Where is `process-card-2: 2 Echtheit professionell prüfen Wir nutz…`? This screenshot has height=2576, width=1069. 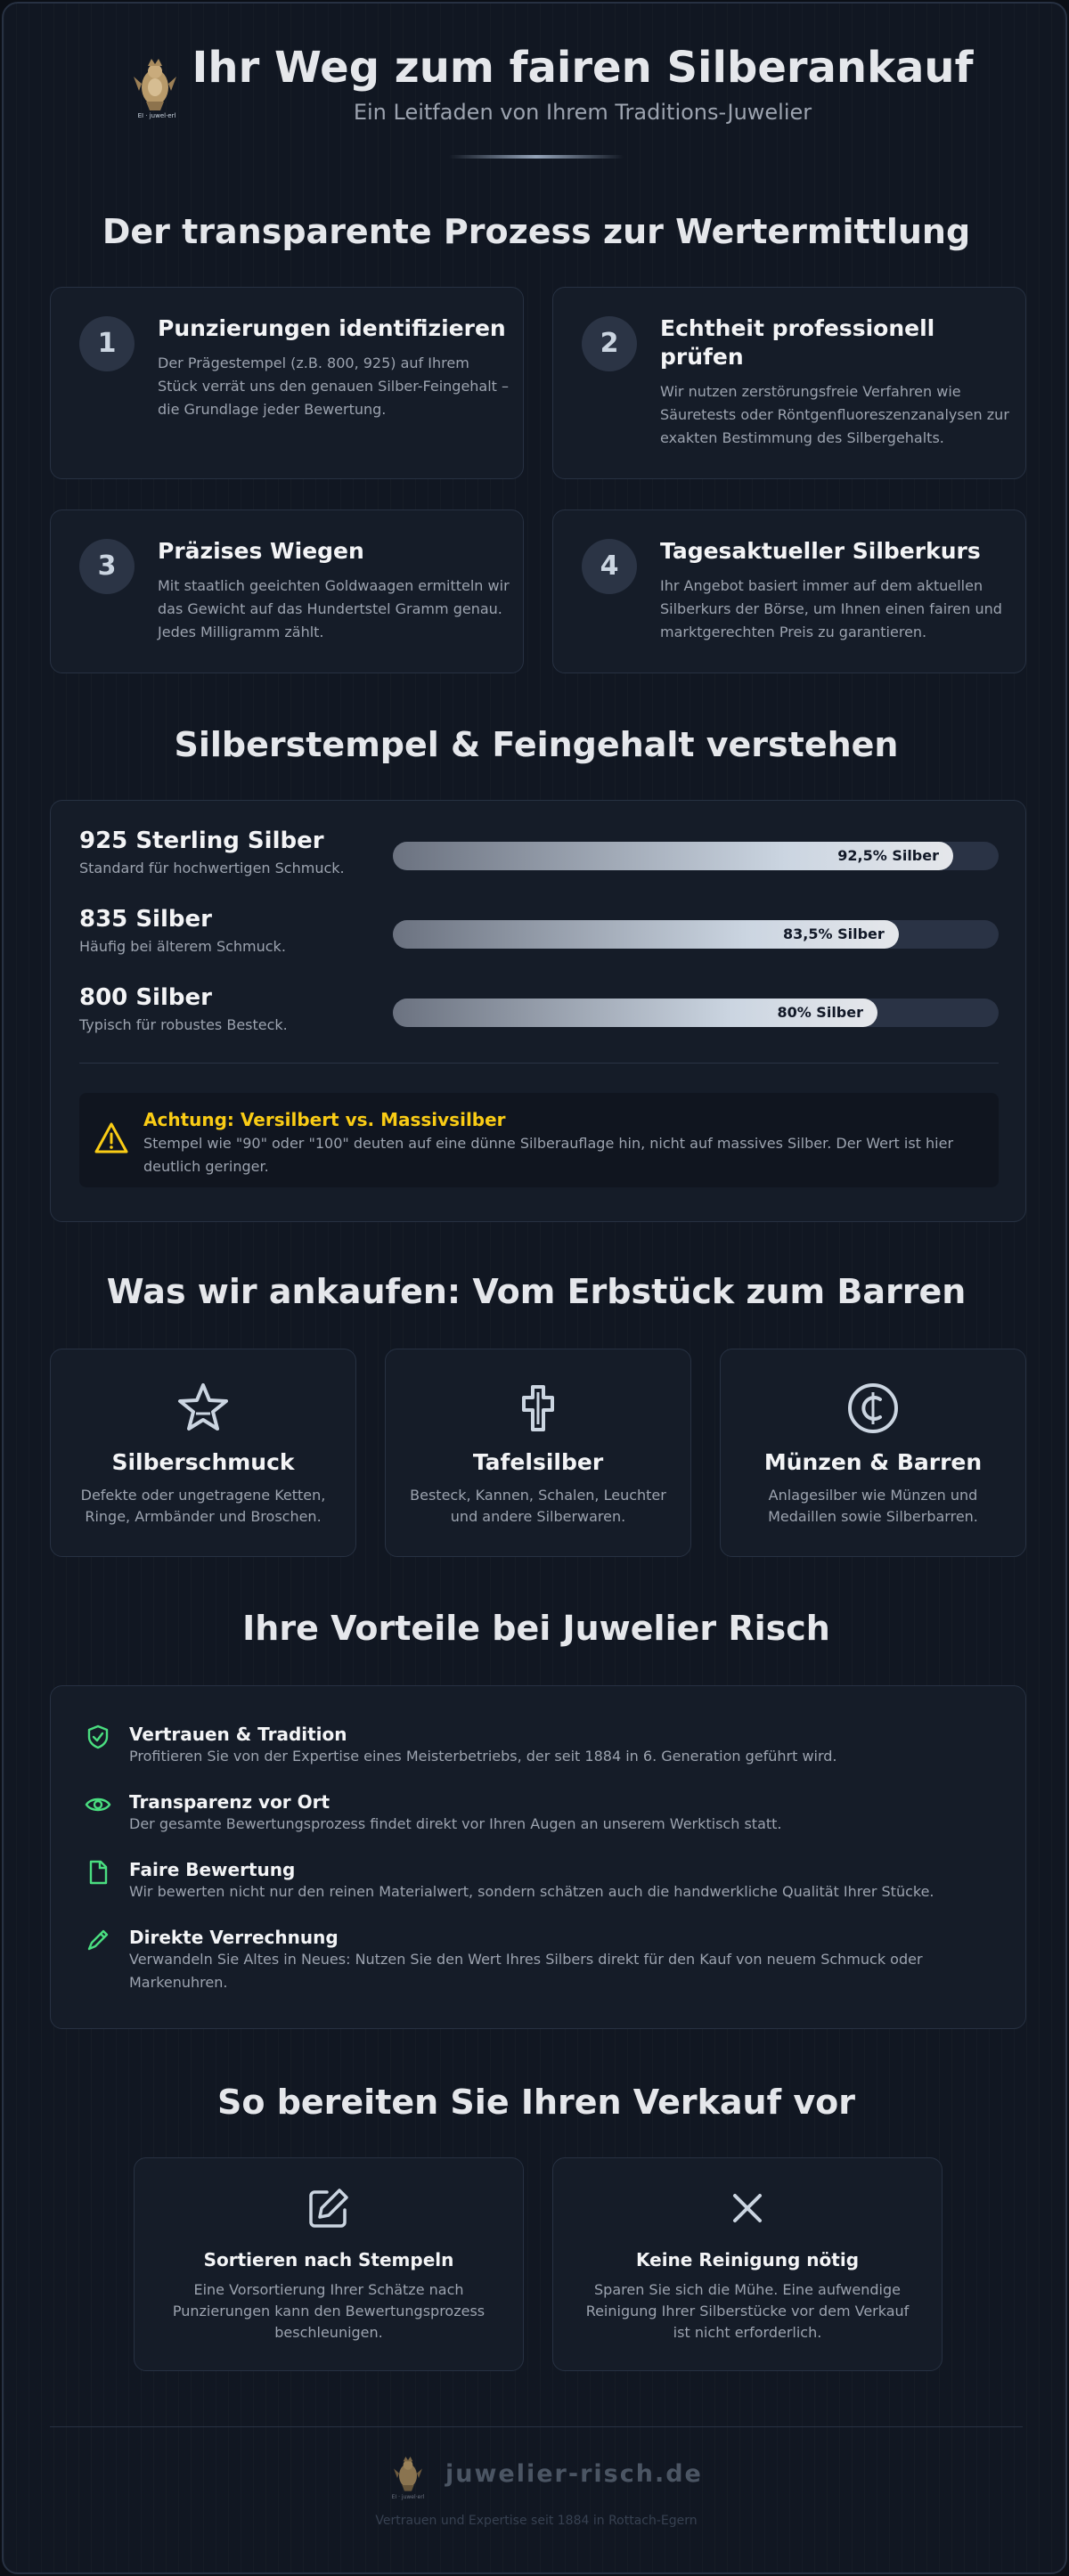 process-card-2: 2 Echtheit professionell prüfen Wir nutz… is located at coordinates (789, 383).